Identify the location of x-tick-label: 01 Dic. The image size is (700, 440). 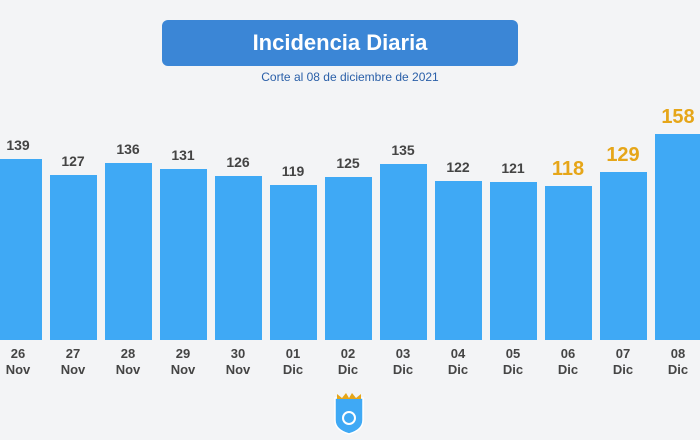
(293, 361).